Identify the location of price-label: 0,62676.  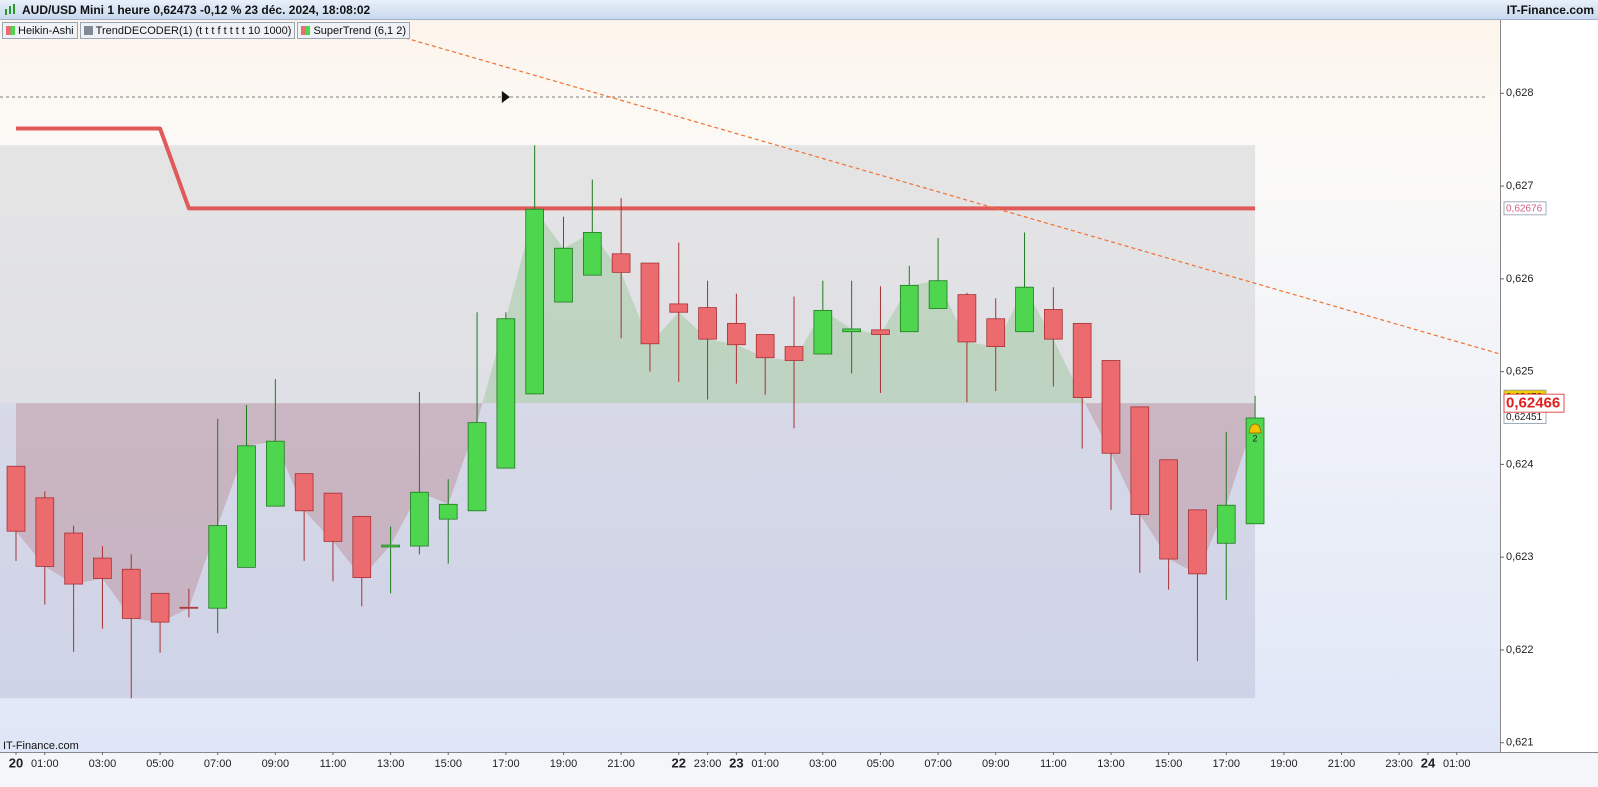
(1524, 208).